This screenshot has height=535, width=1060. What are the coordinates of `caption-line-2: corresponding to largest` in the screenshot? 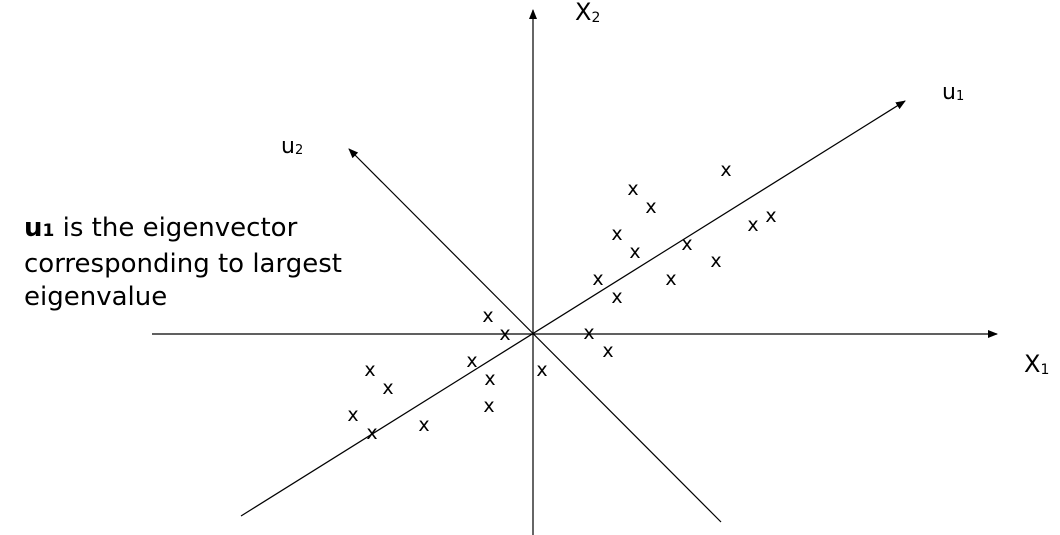 It's located at (183, 264).